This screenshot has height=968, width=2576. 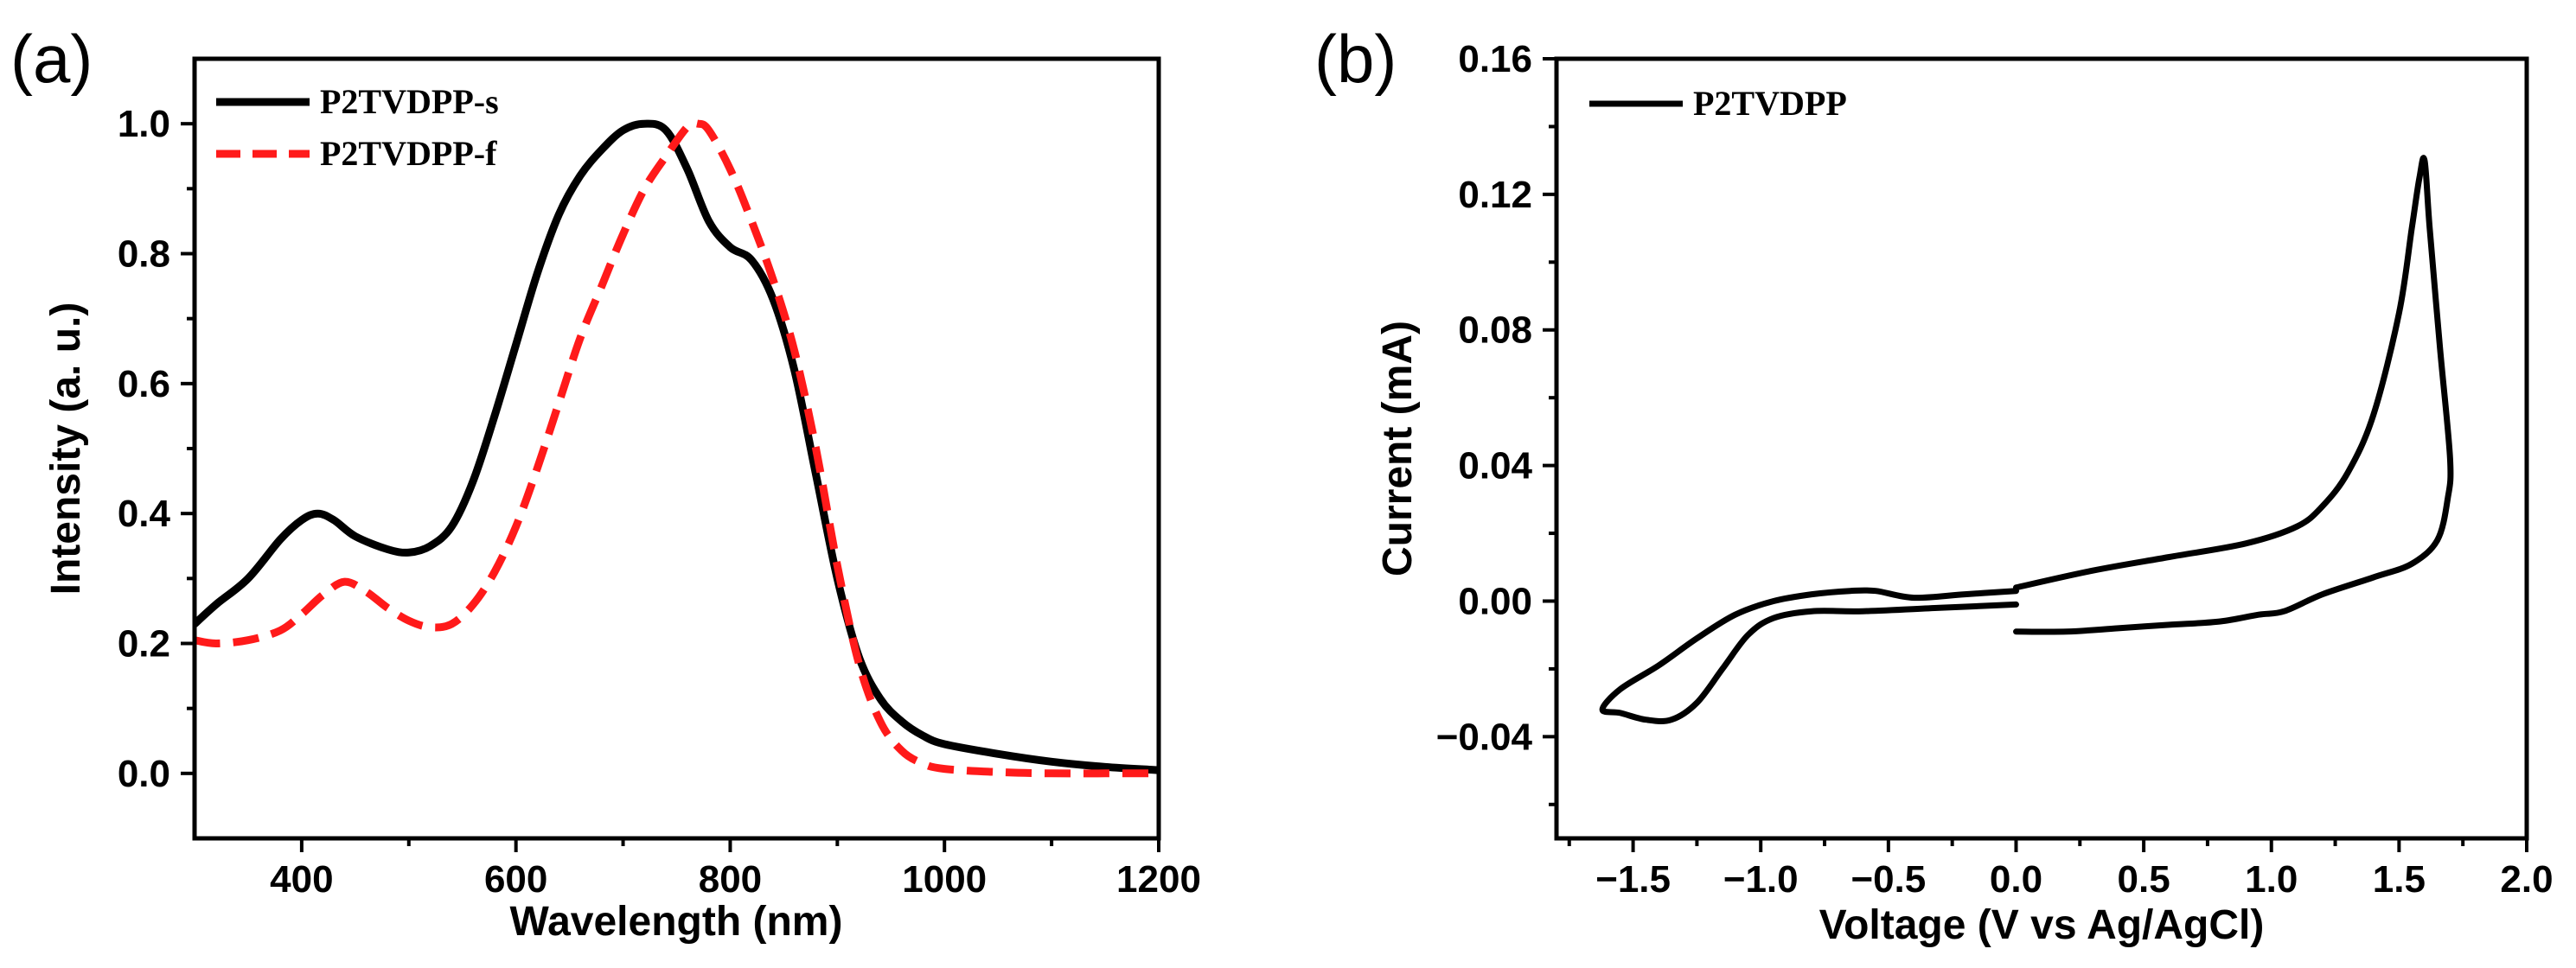 What do you see at coordinates (2527, 879) in the screenshot?
I see `panel-b-x-tick-label: 2.0` at bounding box center [2527, 879].